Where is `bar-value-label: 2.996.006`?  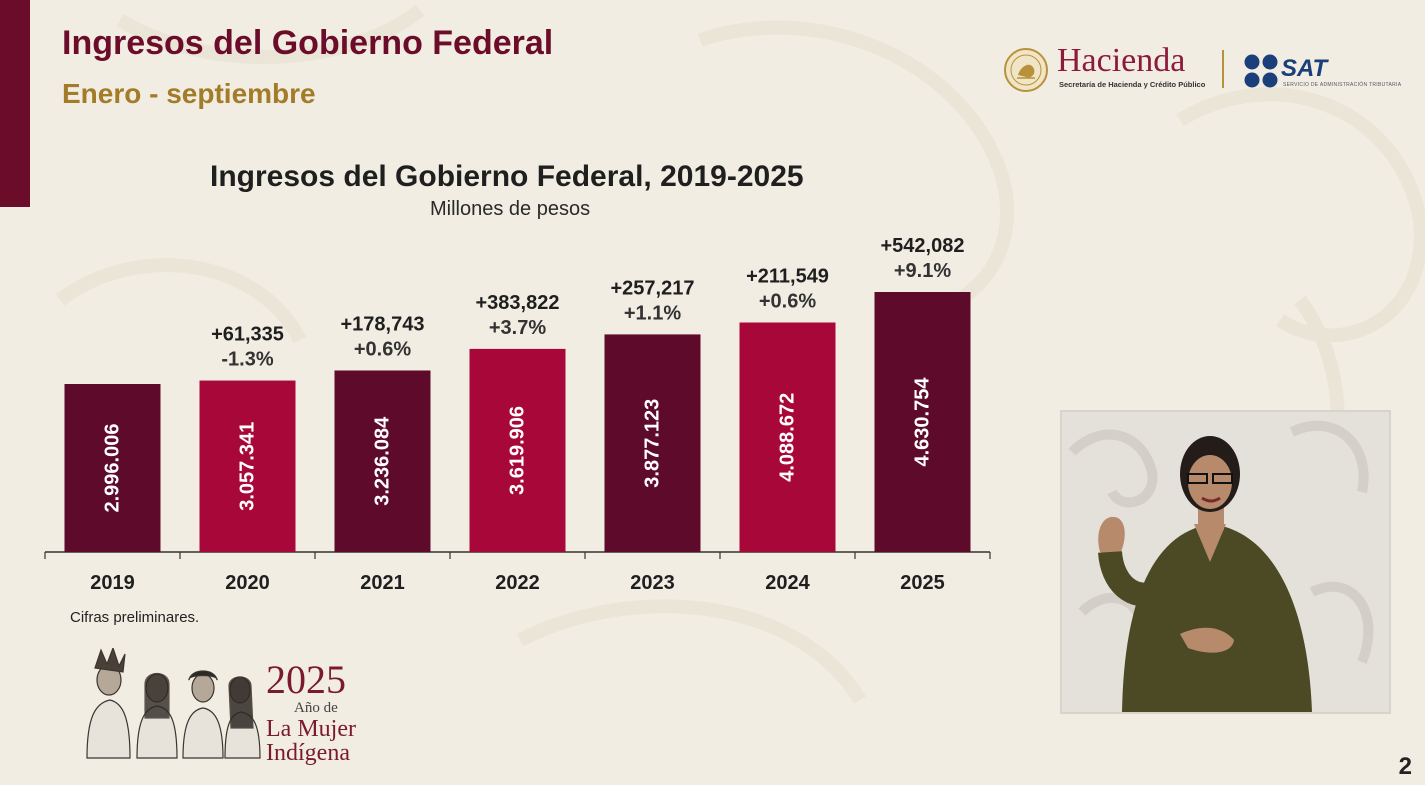 bar-value-label: 2.996.006 is located at coordinates (113, 468).